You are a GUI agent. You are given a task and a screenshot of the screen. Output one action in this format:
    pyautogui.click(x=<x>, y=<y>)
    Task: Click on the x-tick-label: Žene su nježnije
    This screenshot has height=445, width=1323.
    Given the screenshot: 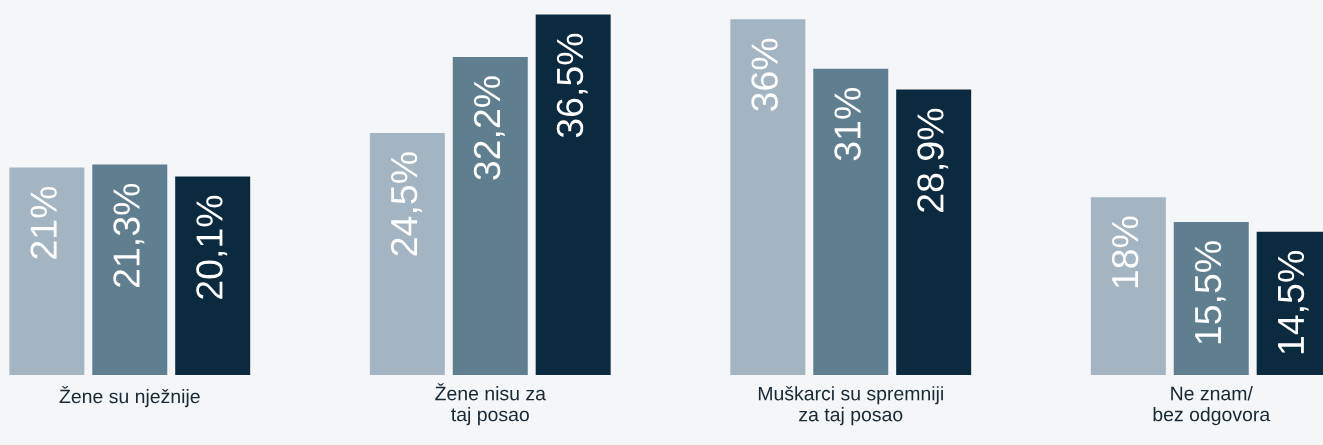 What is the action you would take?
    pyautogui.click(x=129, y=397)
    